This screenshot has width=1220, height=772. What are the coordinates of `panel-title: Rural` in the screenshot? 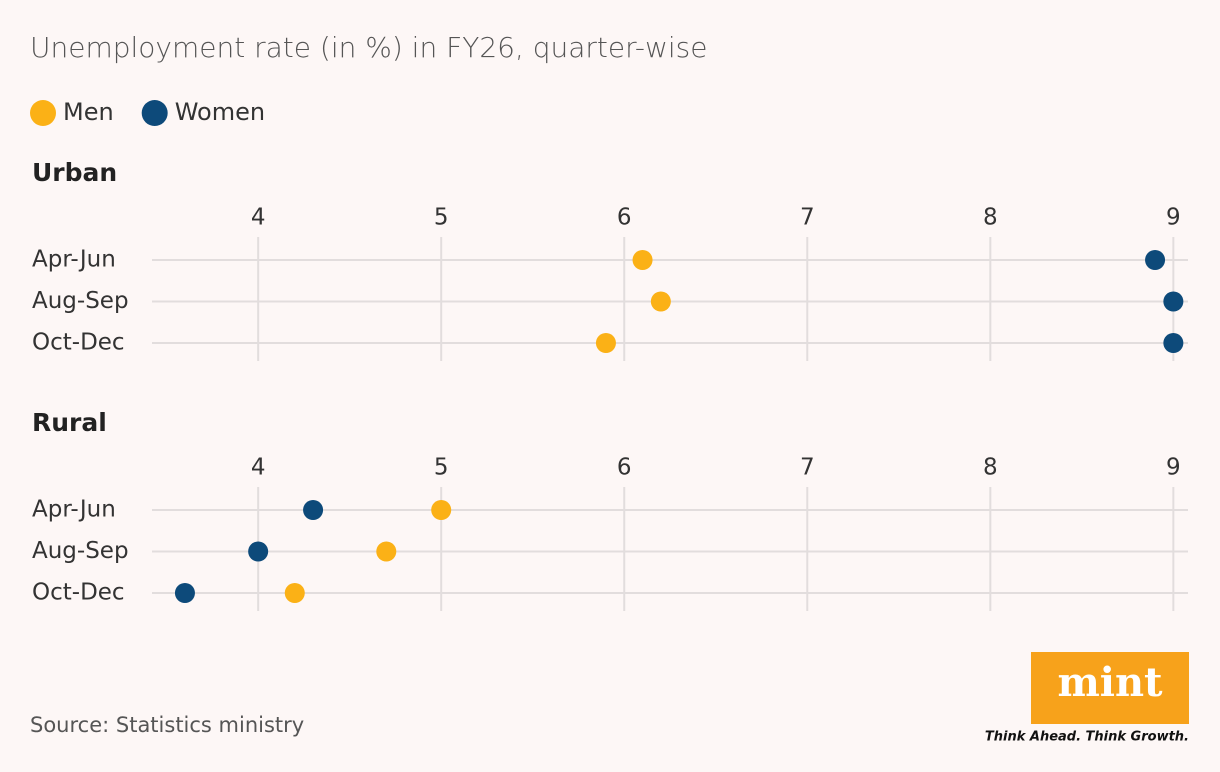 It's located at (69, 422).